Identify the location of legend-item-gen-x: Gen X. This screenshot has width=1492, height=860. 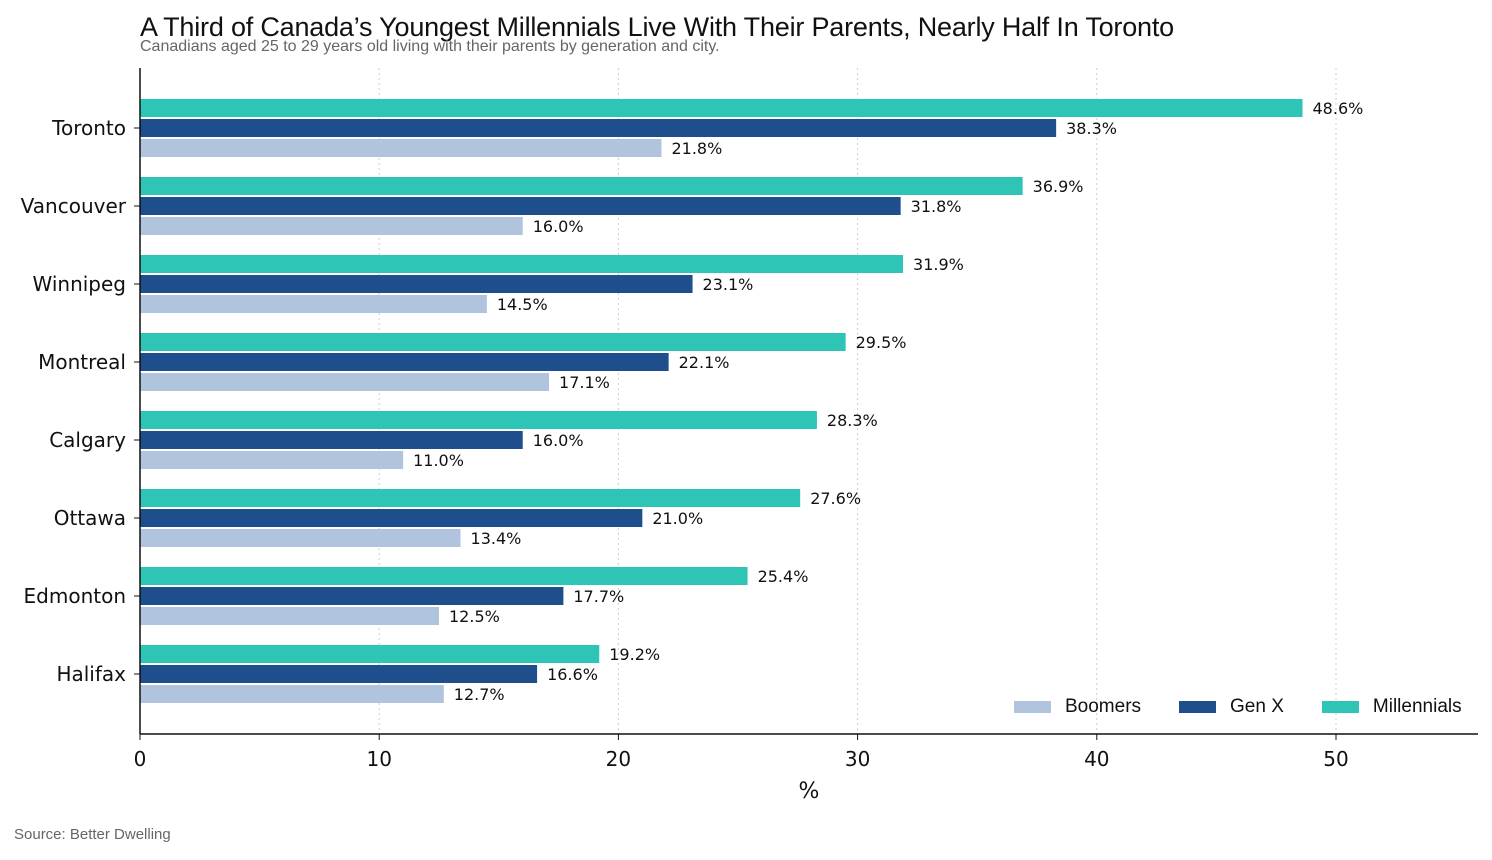
(1231, 707).